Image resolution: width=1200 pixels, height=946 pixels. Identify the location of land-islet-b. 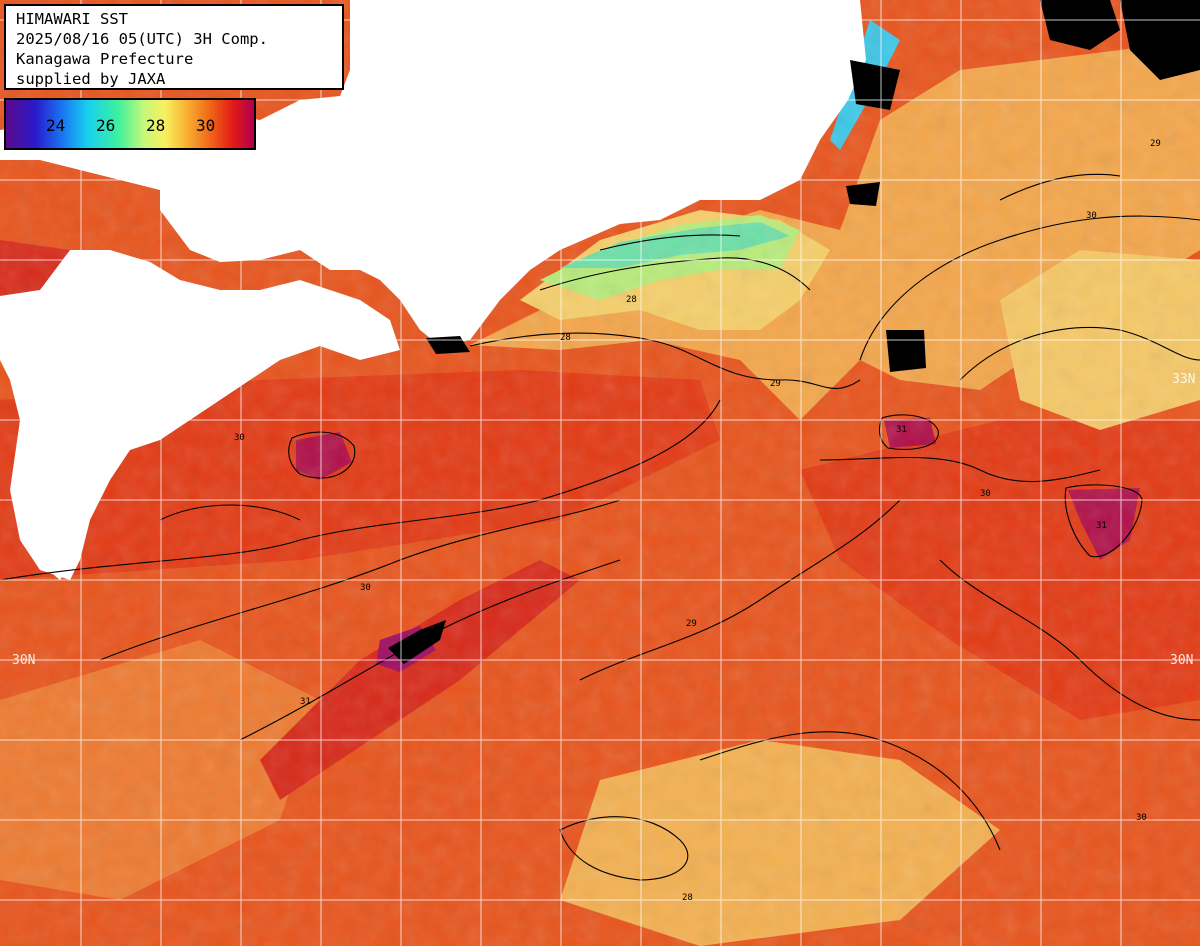
(789, 155).